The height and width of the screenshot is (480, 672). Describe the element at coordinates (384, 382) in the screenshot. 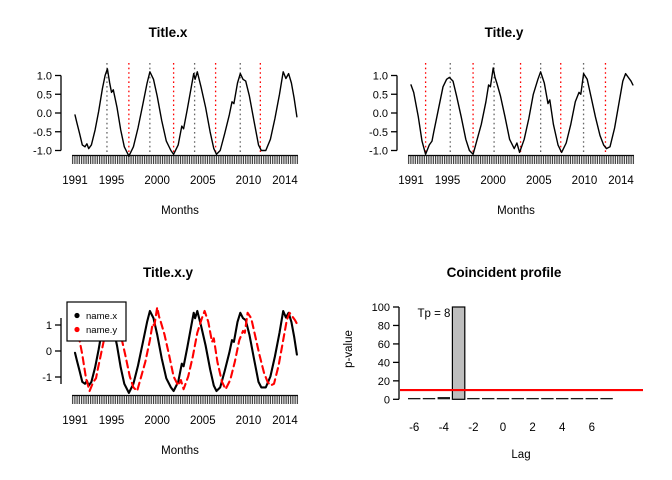

I see `svg-text: 20` at that location.